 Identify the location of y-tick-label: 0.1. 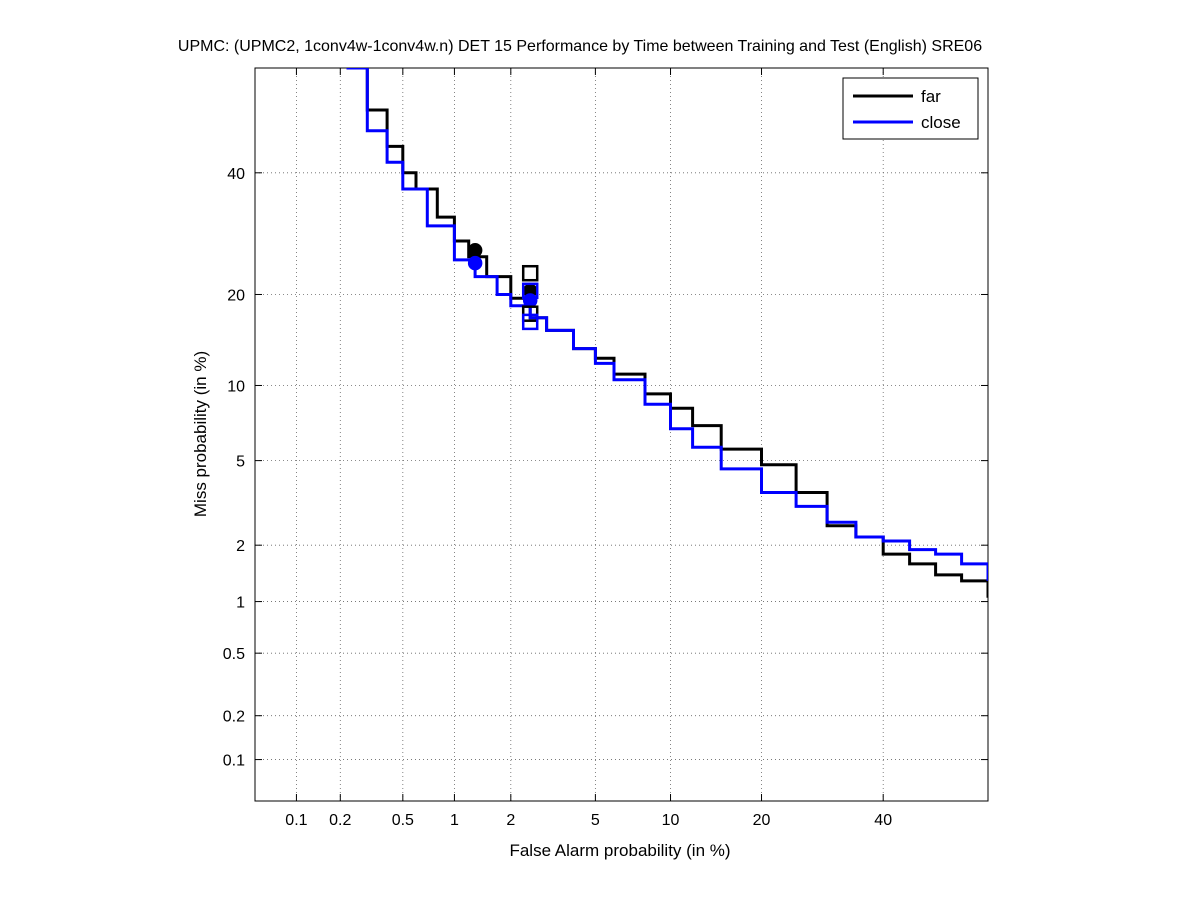
(234, 761).